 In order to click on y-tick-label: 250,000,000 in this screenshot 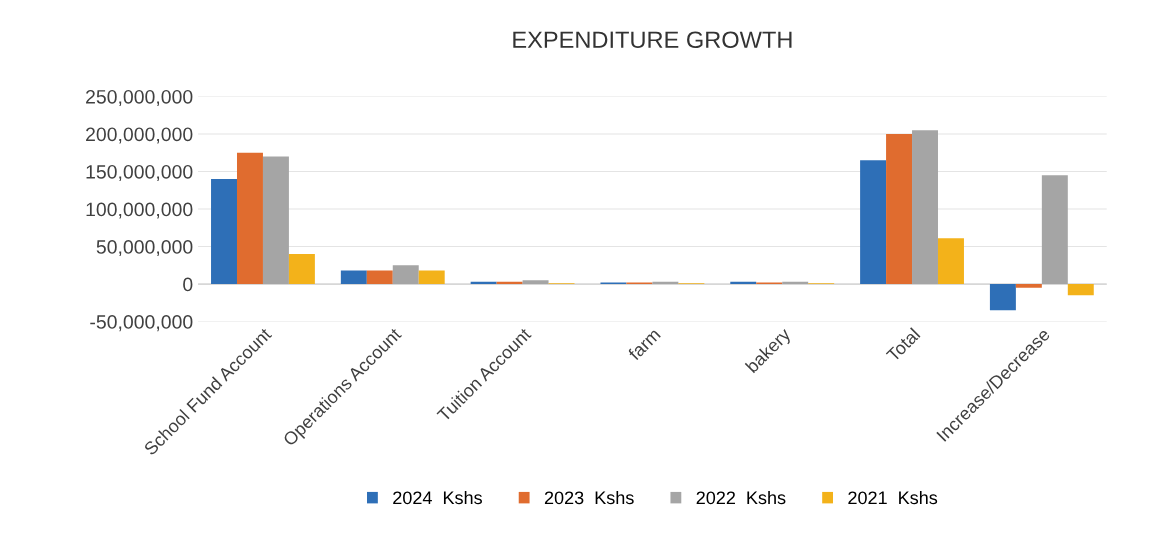, I will do `click(139, 98)`.